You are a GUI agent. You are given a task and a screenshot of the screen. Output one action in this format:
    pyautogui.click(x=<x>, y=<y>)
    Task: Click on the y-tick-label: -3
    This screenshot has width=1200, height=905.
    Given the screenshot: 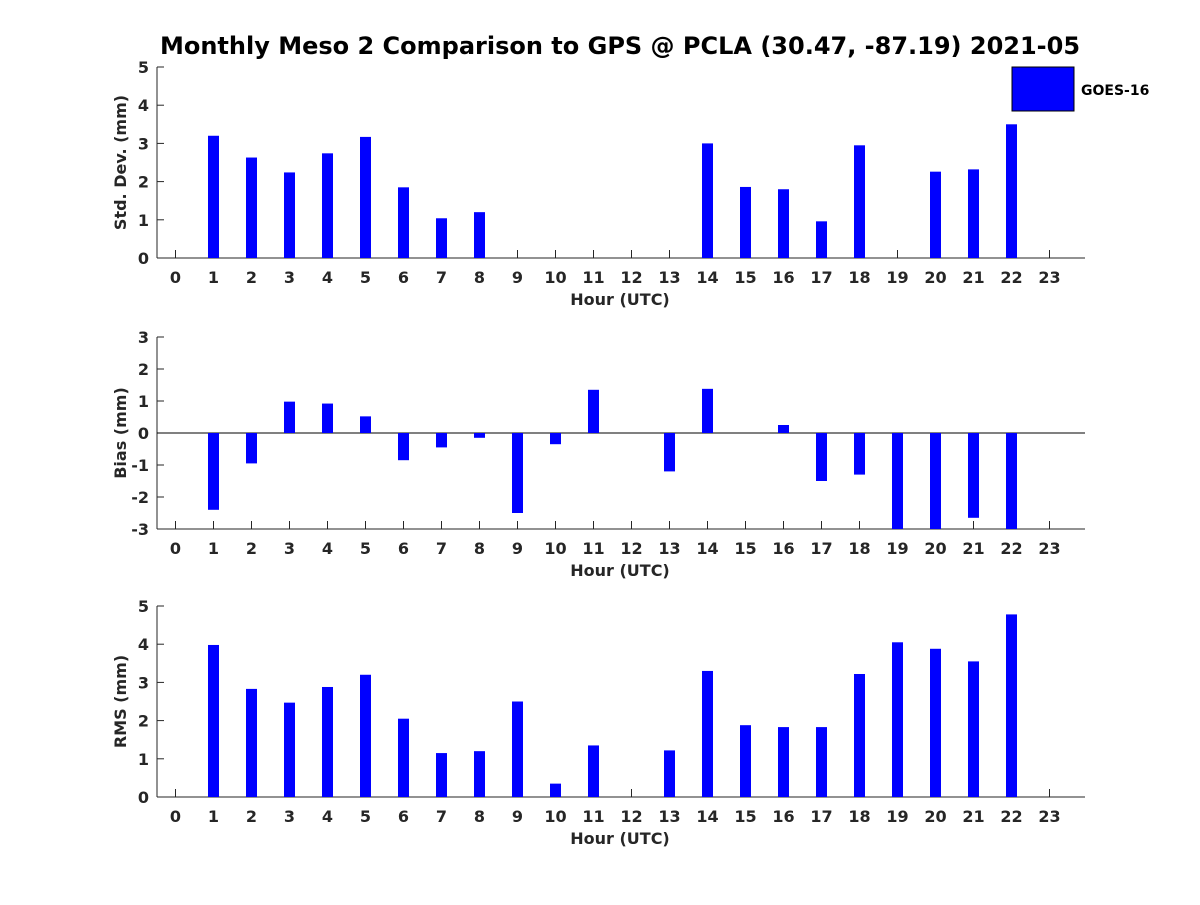 What is the action you would take?
    pyautogui.click(x=140, y=529)
    